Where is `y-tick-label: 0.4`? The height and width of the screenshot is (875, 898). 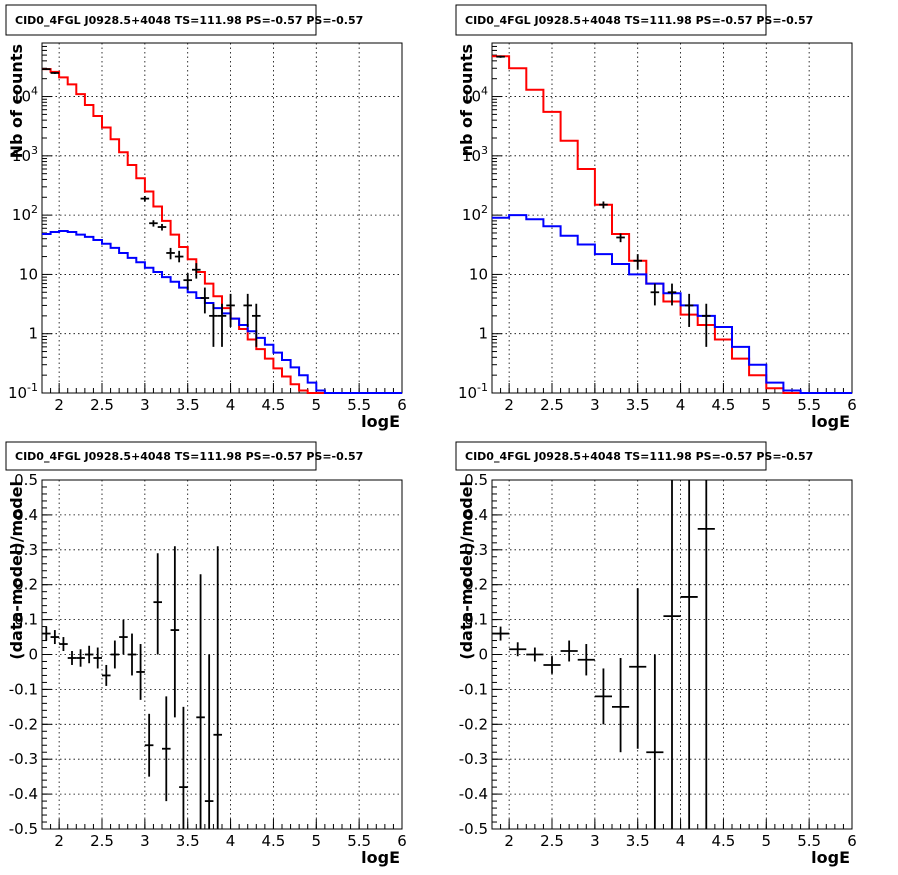 y-tick-label: 0.4 is located at coordinates (26, 515).